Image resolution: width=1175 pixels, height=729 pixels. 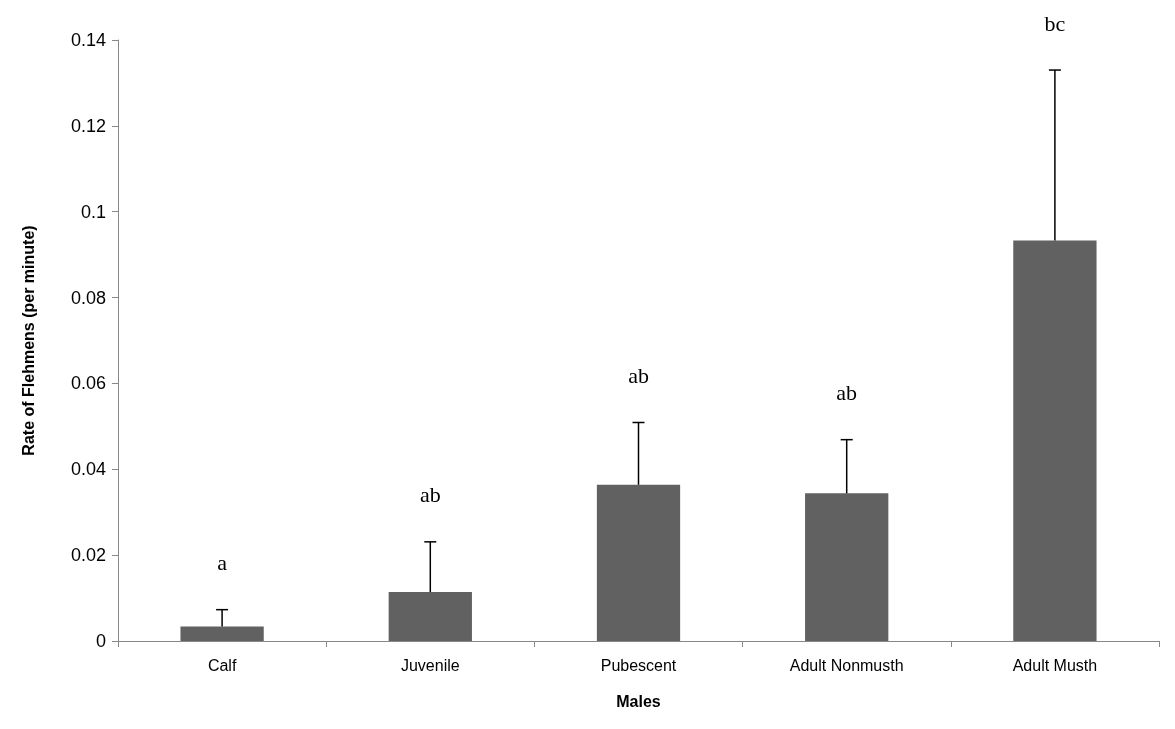 I want to click on x-tick-label: Adult Nonmusth, so click(x=846, y=665).